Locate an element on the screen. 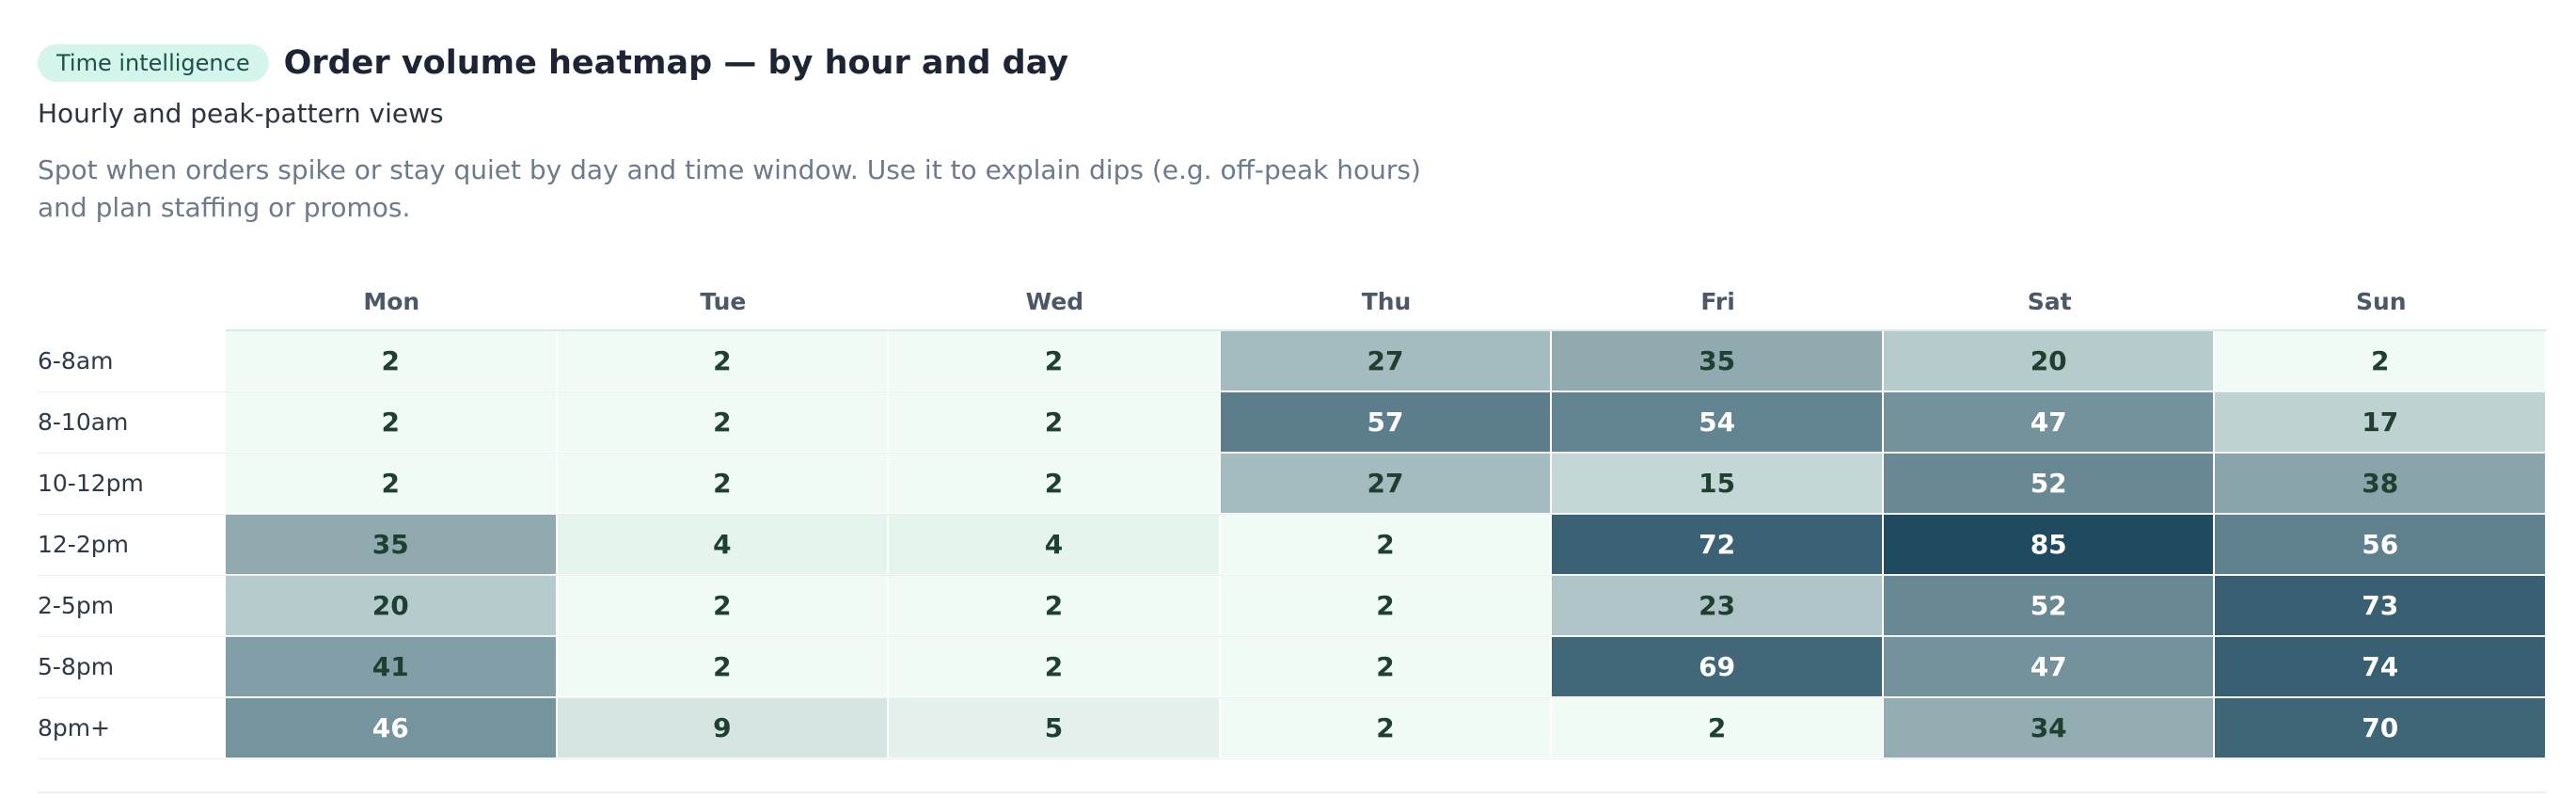 This screenshot has width=2576, height=798. chart-title: Order volume heatmap — by hour and day is located at coordinates (676, 63).